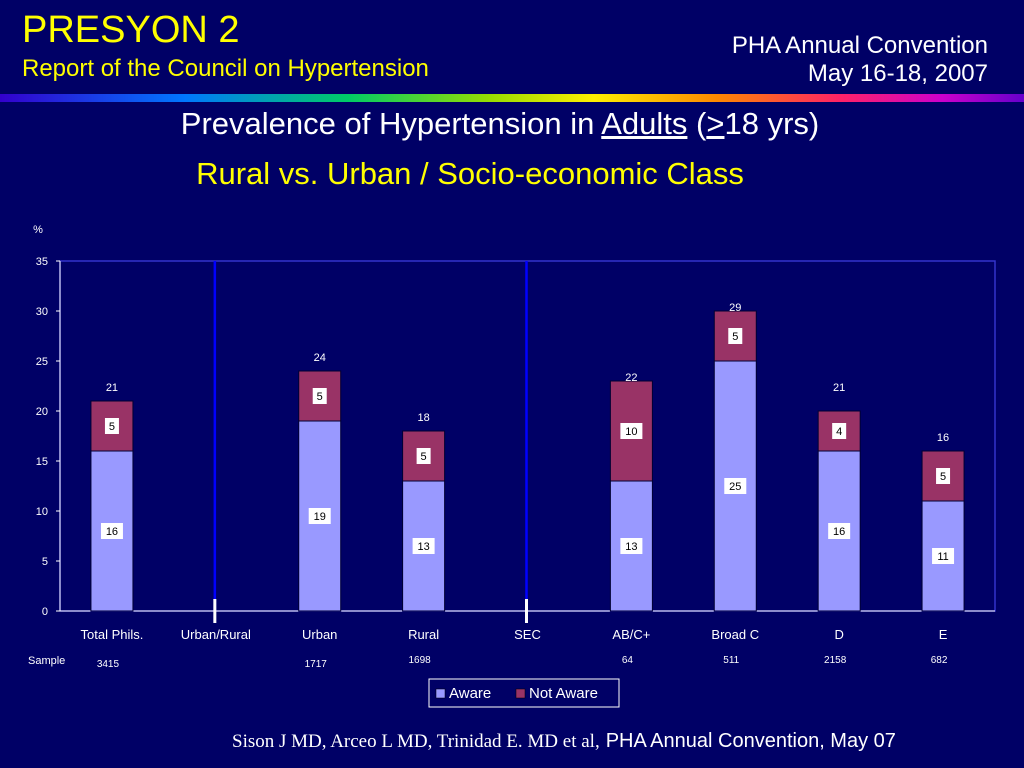 This screenshot has width=1024, height=768. Describe the element at coordinates (108, 664) in the screenshot. I see `sample-size-label: 3415` at that location.